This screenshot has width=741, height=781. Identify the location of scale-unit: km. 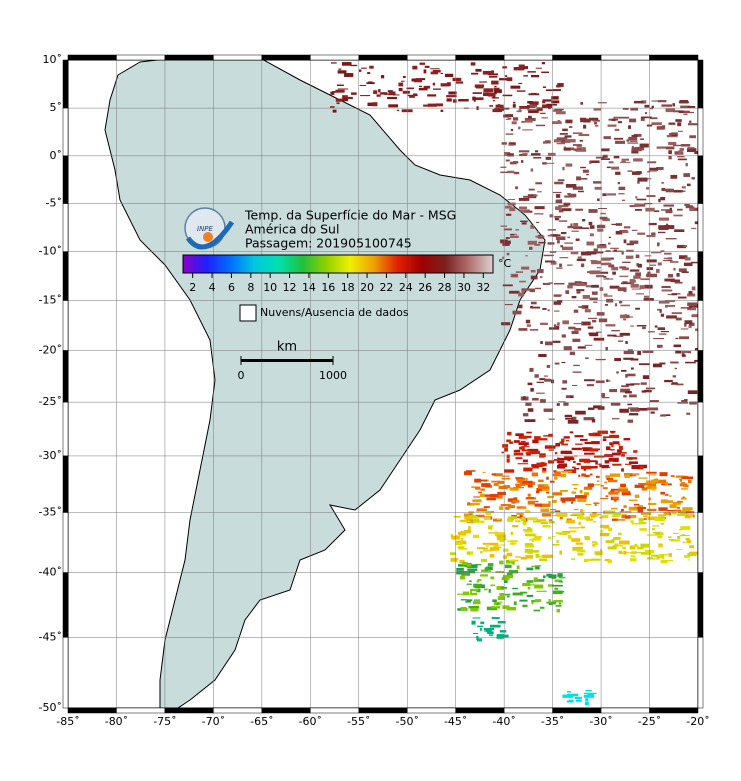
(287, 347).